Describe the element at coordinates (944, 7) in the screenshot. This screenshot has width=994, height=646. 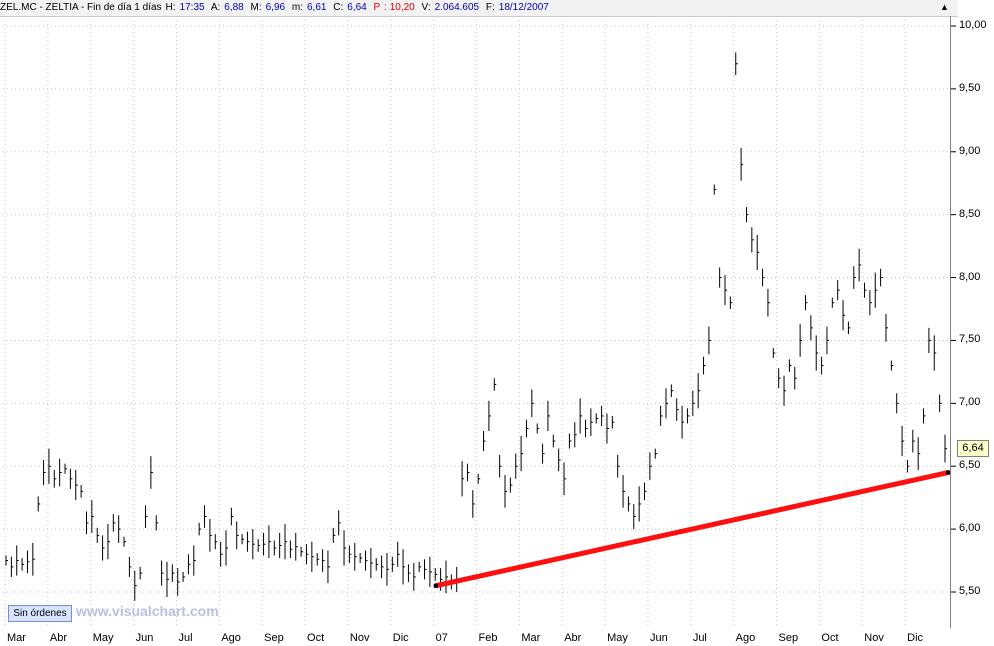
I see `scroll-up-icon: ▲` at that location.